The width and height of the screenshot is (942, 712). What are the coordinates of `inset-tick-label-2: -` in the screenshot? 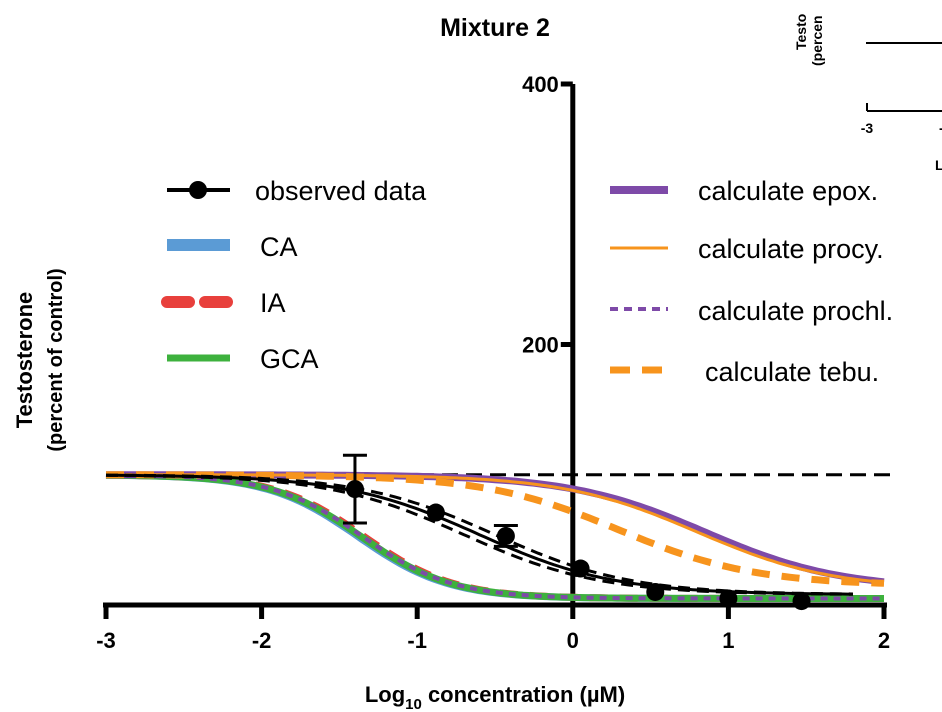 It's located at (940, 128).